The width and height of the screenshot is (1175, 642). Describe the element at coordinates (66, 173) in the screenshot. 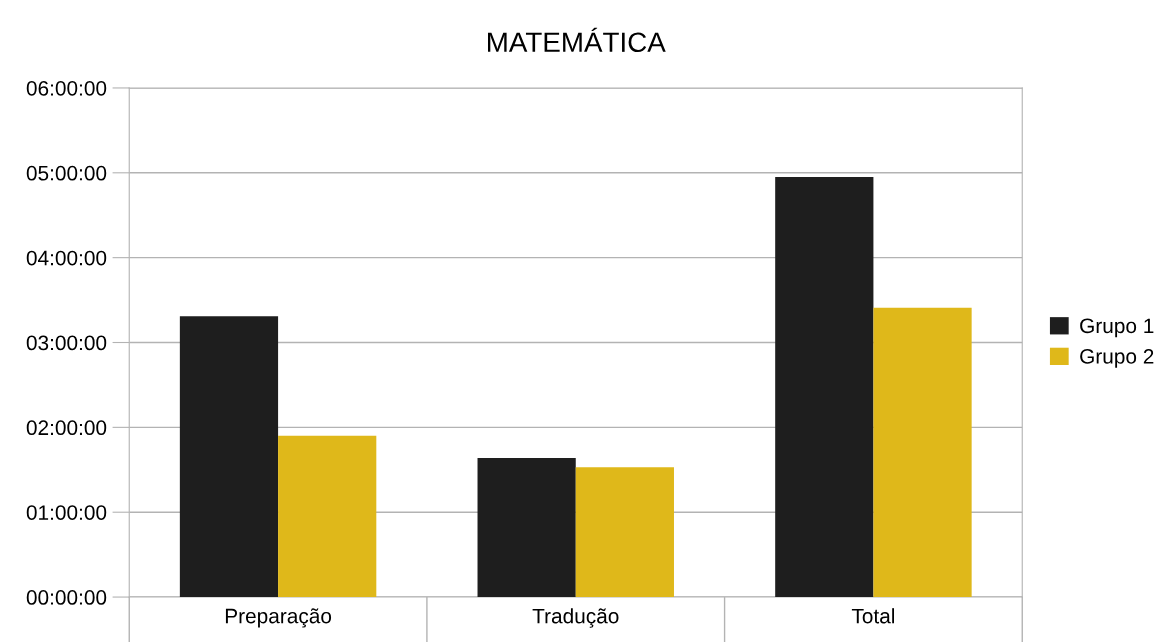

I see `y-tick-label: 05:00:00` at that location.